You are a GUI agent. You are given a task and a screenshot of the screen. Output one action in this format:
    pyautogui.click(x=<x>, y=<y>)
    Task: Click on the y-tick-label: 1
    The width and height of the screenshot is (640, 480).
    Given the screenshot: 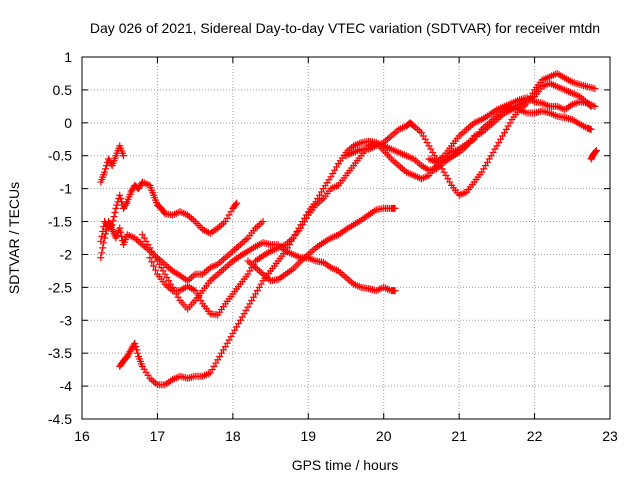 What is the action you would take?
    pyautogui.click(x=68, y=57)
    